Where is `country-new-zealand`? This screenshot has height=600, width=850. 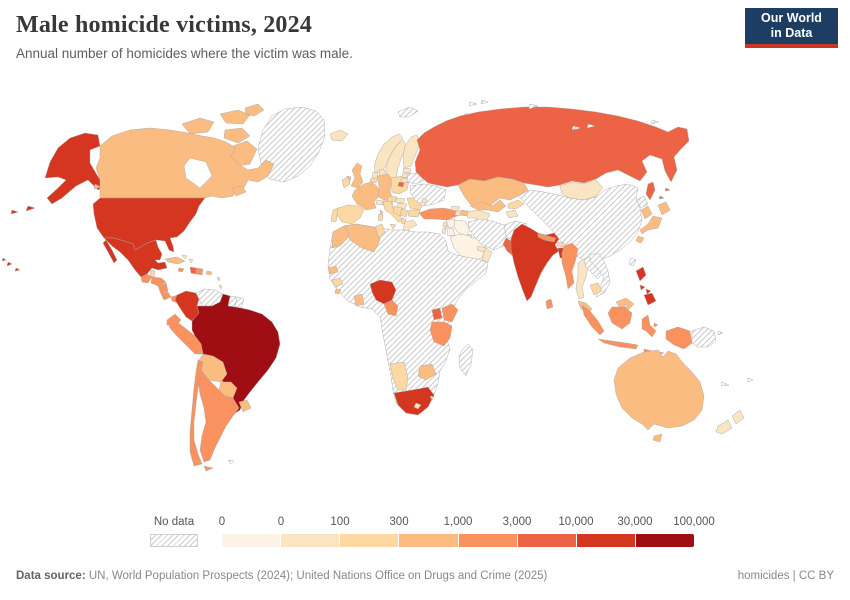 country-new-zealand is located at coordinates (730, 422).